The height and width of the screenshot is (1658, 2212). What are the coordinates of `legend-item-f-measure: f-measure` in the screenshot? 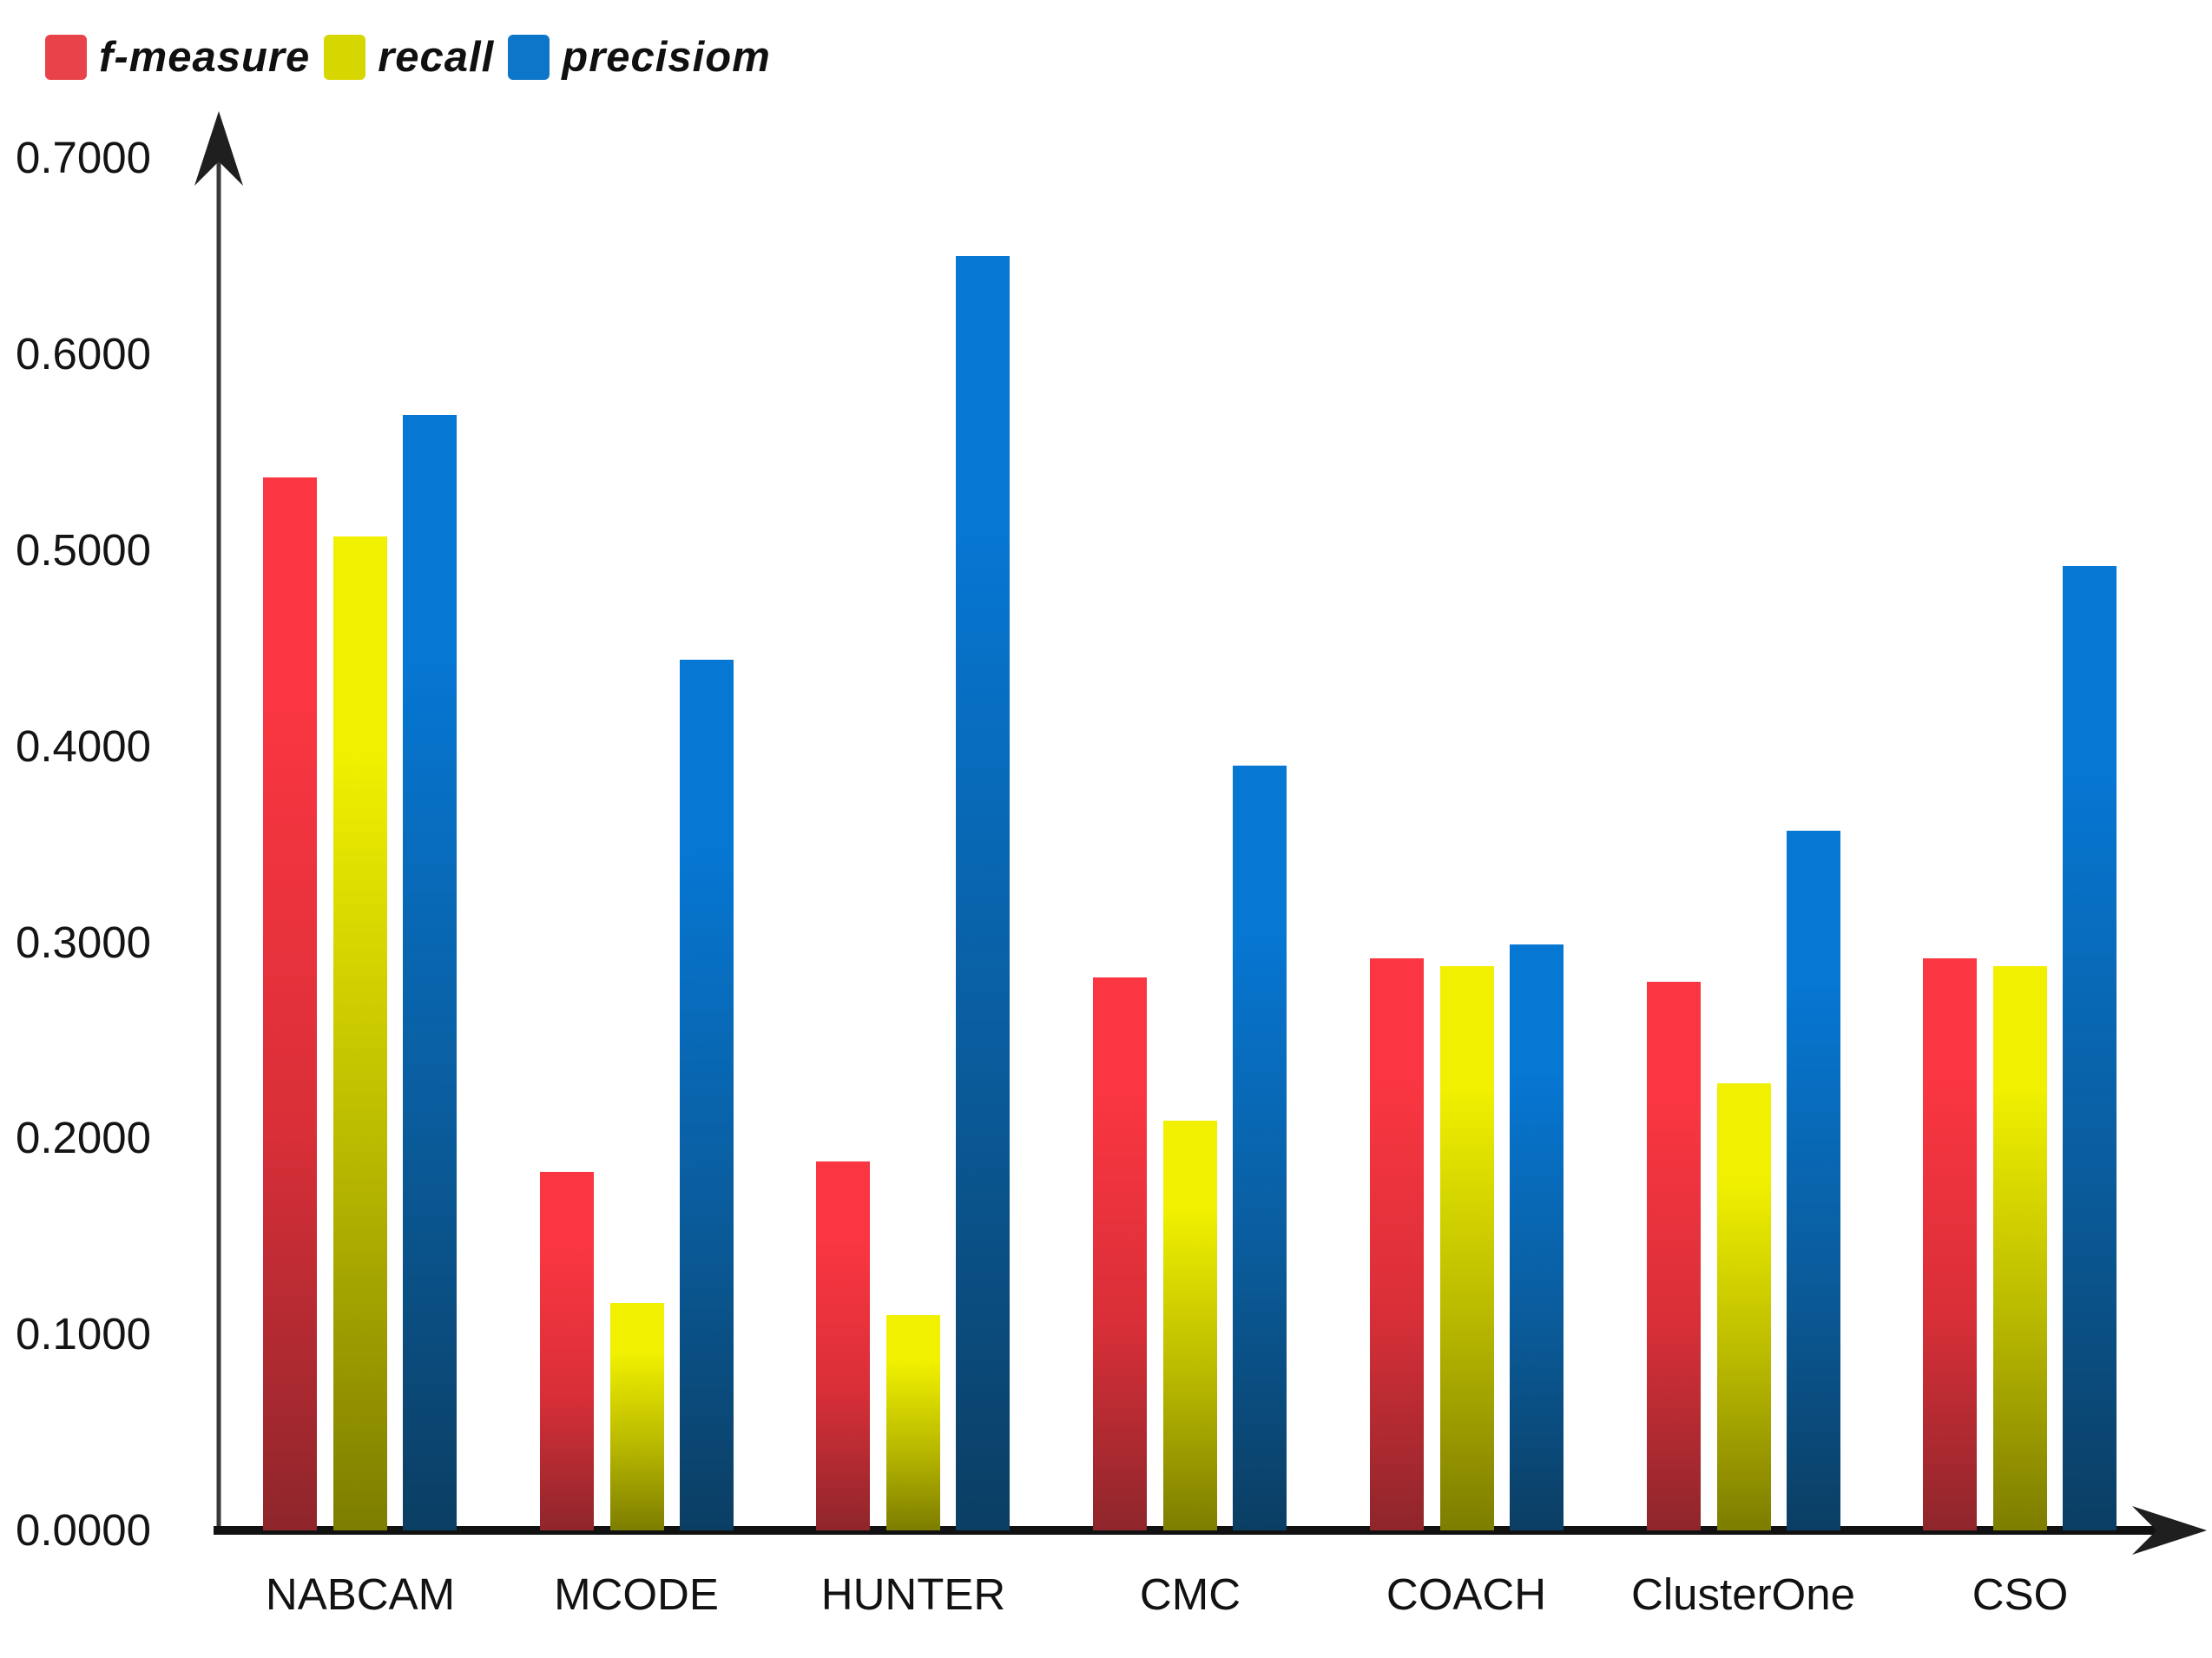 It's located at (177, 57).